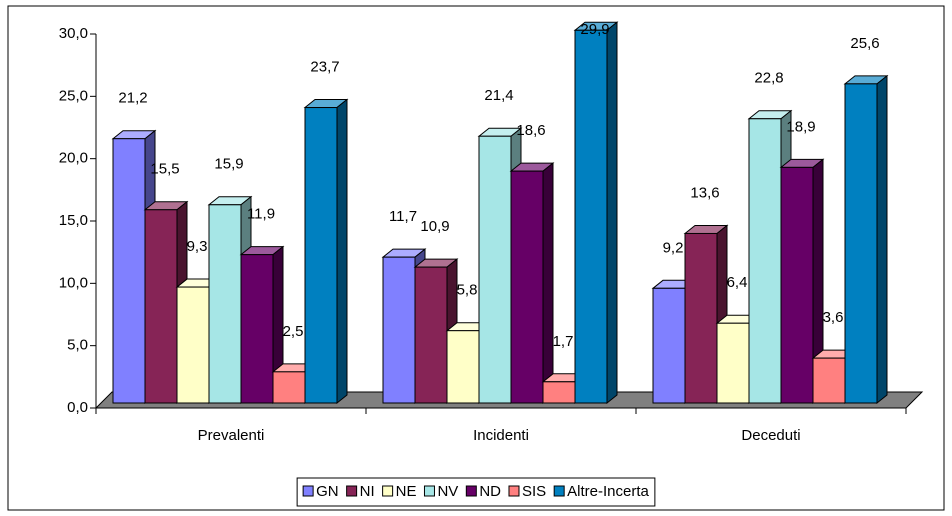 This screenshot has height=516, width=952. Describe the element at coordinates (833, 317) in the screenshot. I see `value-label: 3,6` at that location.